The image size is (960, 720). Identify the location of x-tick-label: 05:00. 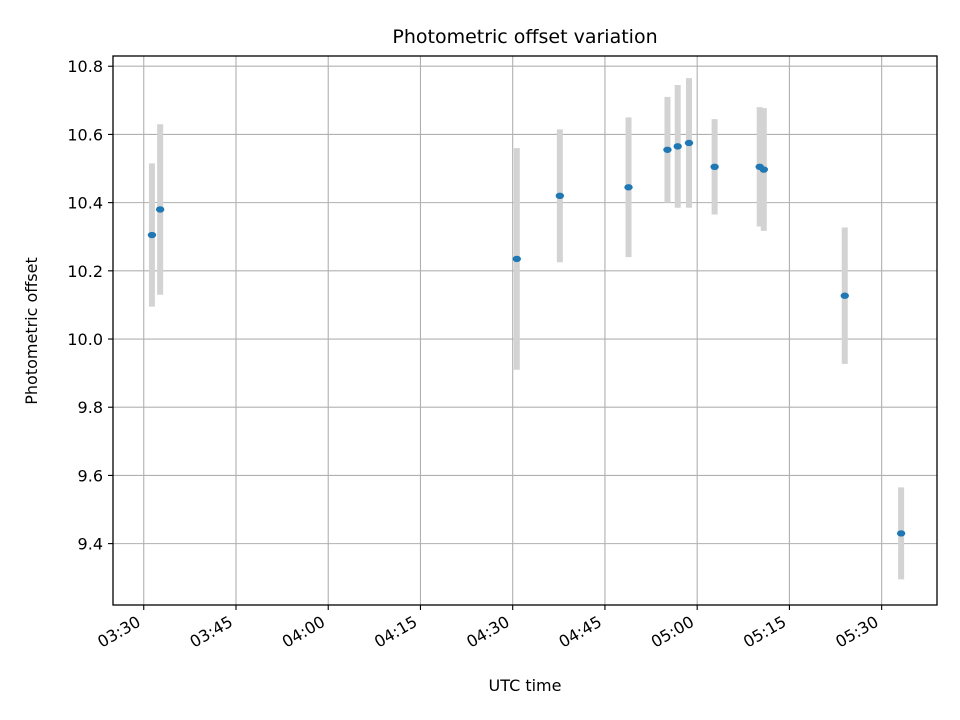
(672, 632).